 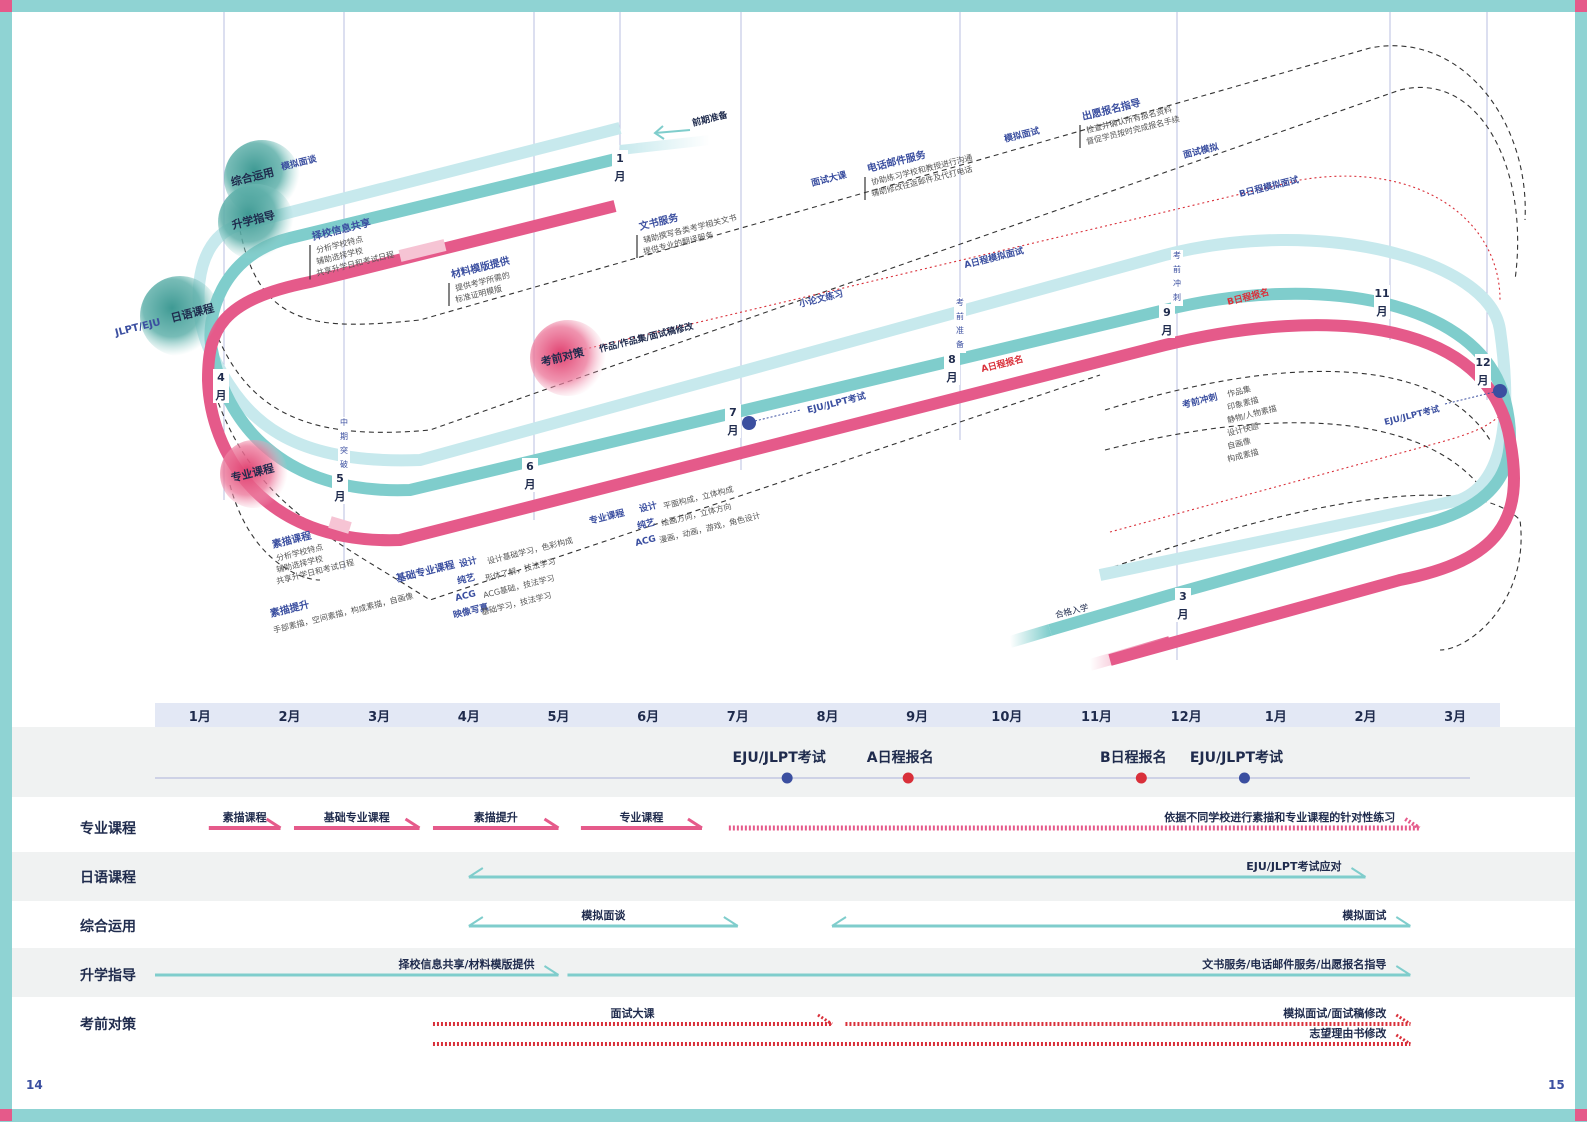 I want to click on course-circles, so click(x=373, y=324).